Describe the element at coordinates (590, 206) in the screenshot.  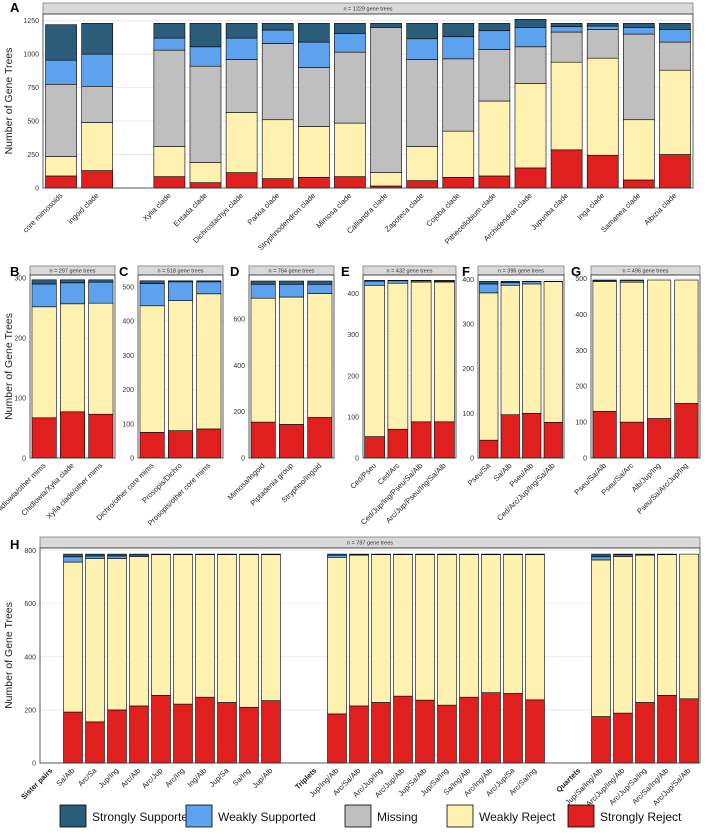
I see `x-tick-label: Inga clade` at that location.